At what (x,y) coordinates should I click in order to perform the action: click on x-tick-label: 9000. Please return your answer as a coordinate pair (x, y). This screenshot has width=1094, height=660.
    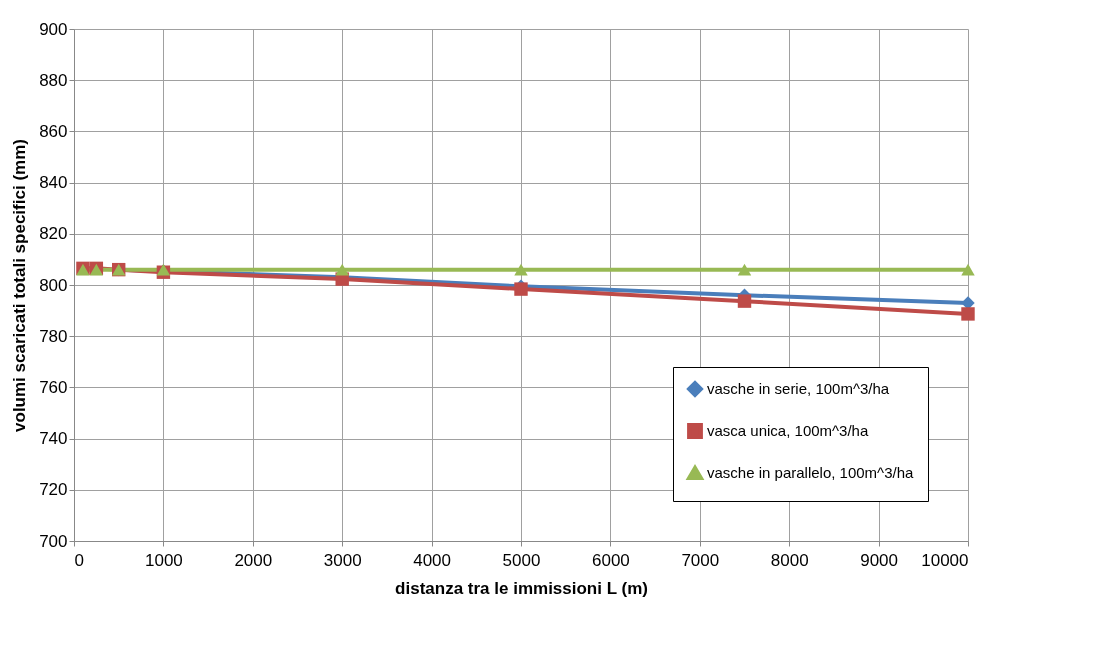
    Looking at the image, I should click on (879, 560).